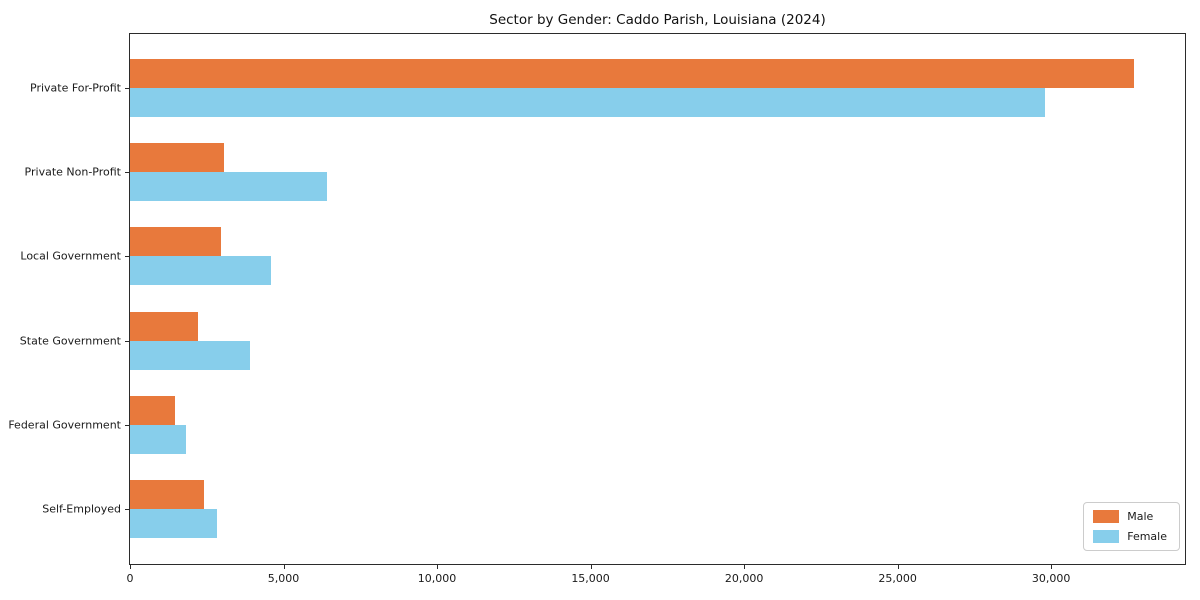  Describe the element at coordinates (587, 102) in the screenshot. I see `bar-female-private-for-profit` at that location.